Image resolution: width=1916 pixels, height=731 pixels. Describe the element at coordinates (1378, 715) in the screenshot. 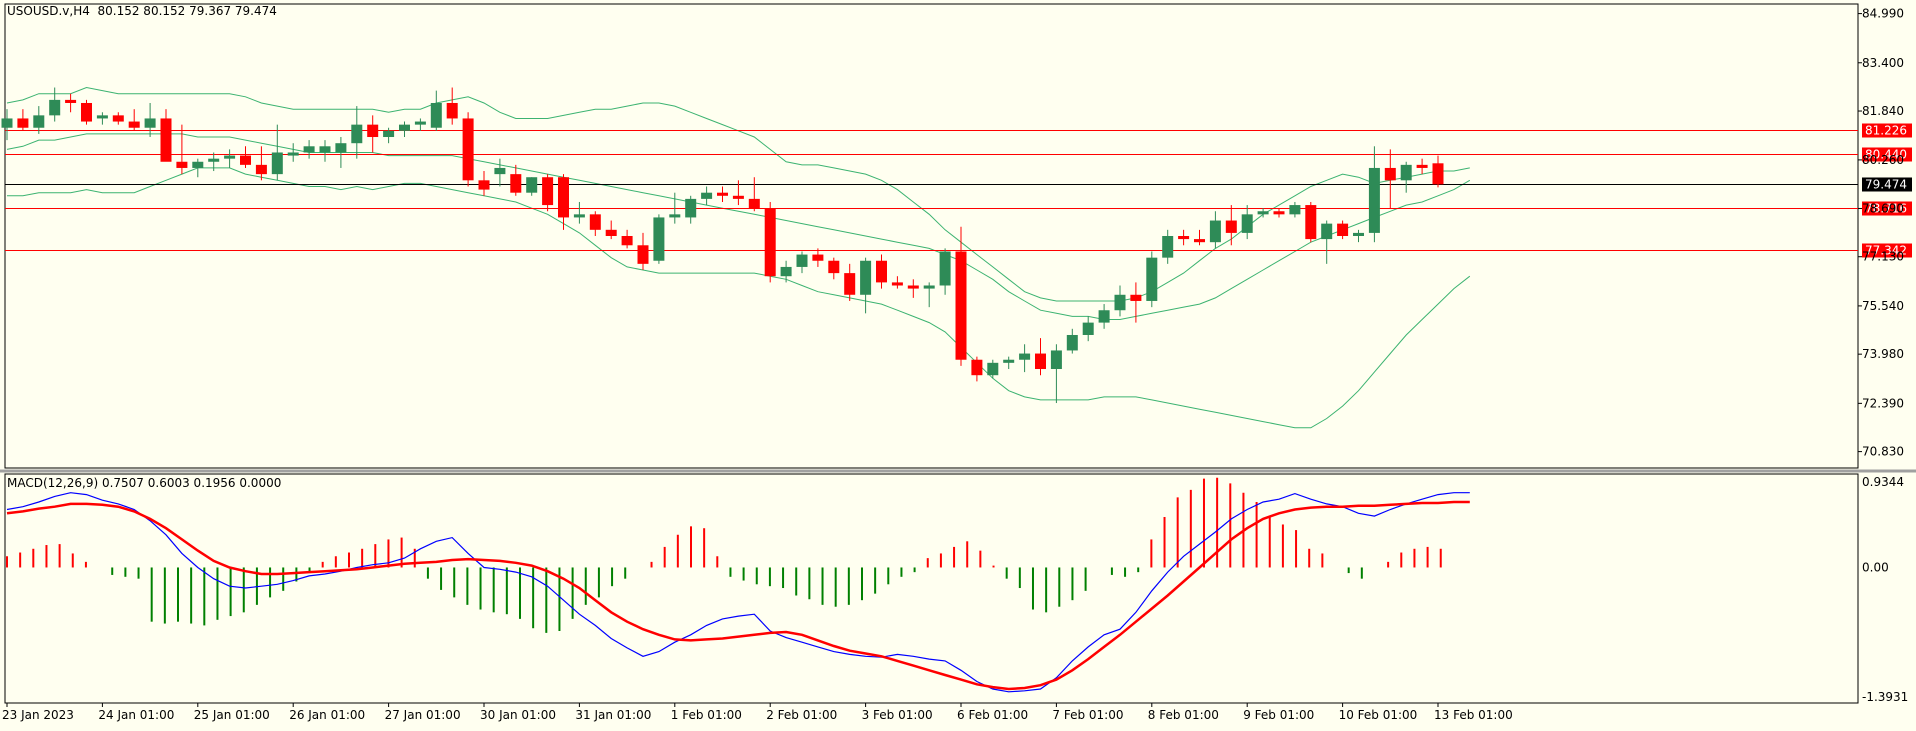

I see `time-axis-label: 10 Feb 01:00` at that location.